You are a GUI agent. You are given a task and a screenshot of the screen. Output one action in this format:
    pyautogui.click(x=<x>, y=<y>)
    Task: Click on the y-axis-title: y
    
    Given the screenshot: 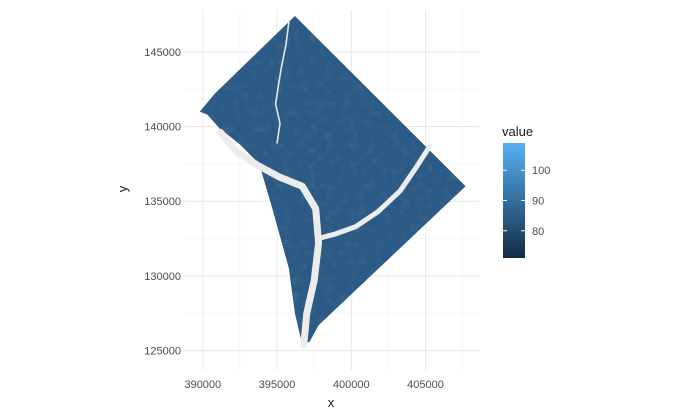 What is the action you would take?
    pyautogui.click(x=122, y=188)
    